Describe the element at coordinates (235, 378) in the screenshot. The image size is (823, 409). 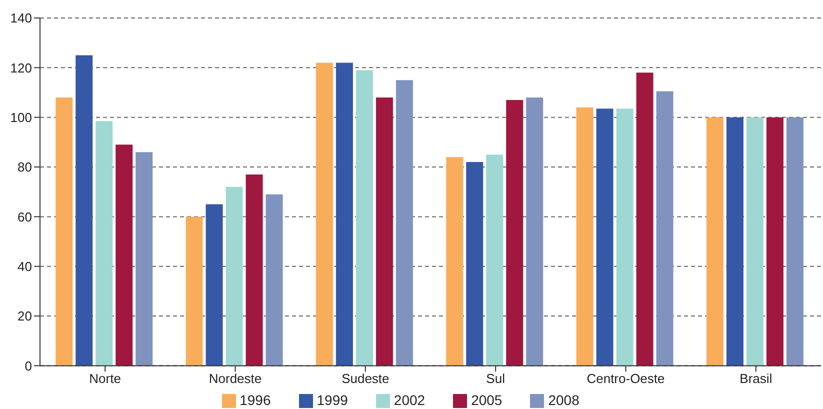
I see `x-tick-label: Nordeste` at that location.